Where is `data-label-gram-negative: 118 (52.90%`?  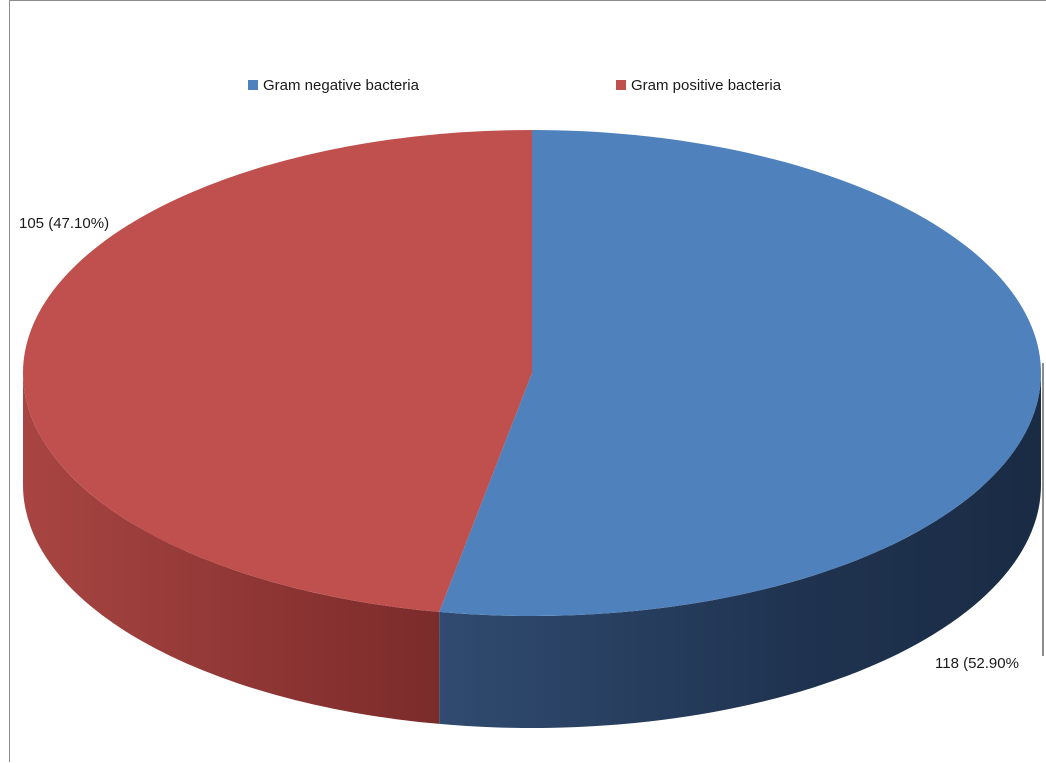 data-label-gram-negative: 118 (52.90% is located at coordinates (977, 663).